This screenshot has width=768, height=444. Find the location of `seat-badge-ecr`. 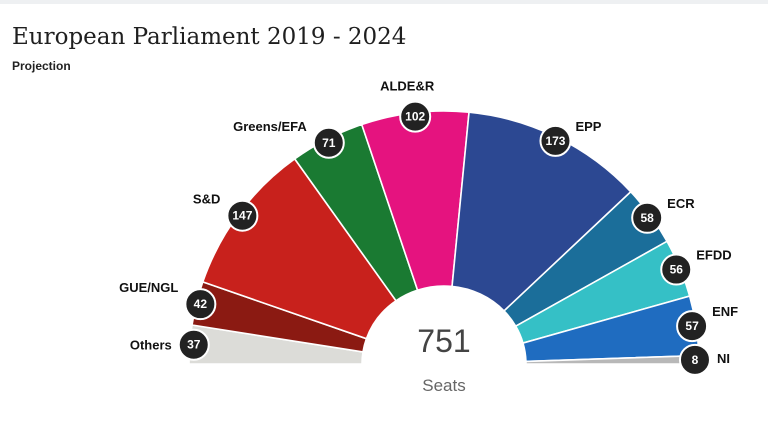

seat-badge-ecr is located at coordinates (647, 217).